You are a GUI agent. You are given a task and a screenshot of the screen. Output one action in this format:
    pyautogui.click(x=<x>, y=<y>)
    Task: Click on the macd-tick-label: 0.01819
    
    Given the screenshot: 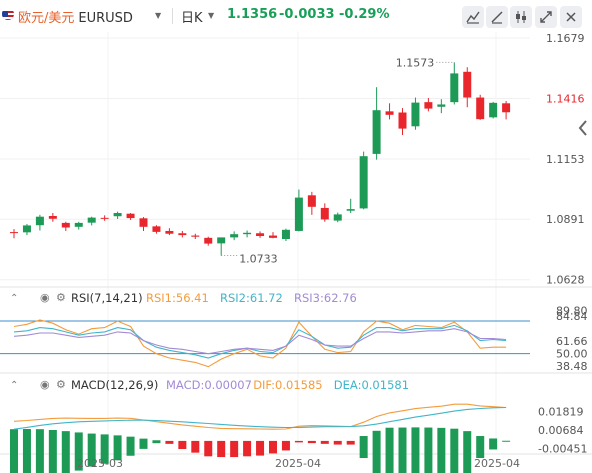 What is the action you would take?
    pyautogui.click(x=561, y=411)
    